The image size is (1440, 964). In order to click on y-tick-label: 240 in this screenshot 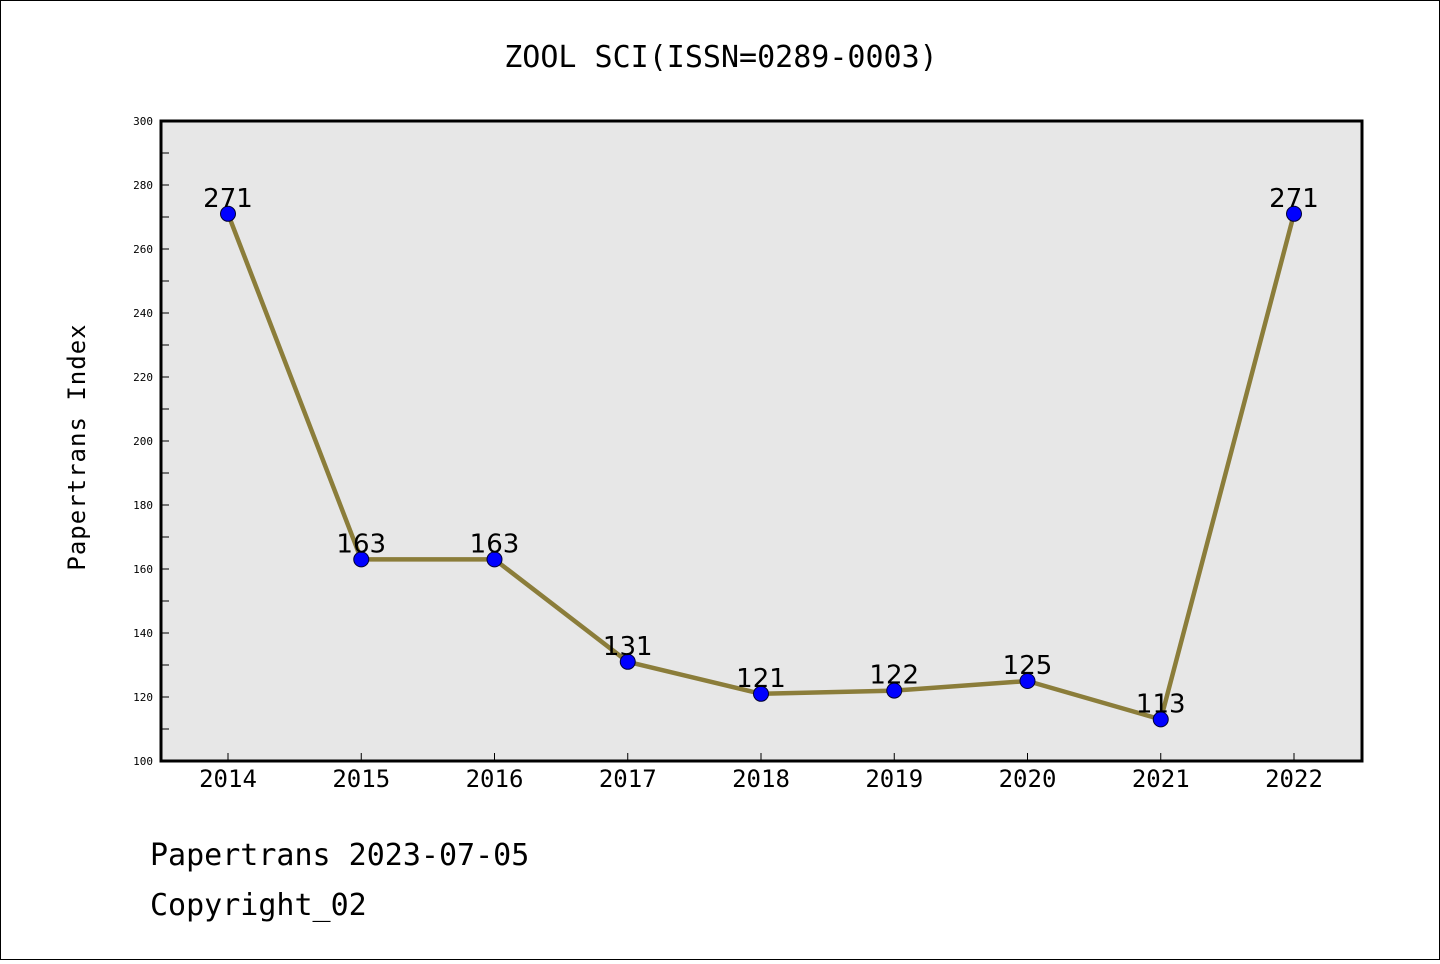, I will do `click(143, 313)`.